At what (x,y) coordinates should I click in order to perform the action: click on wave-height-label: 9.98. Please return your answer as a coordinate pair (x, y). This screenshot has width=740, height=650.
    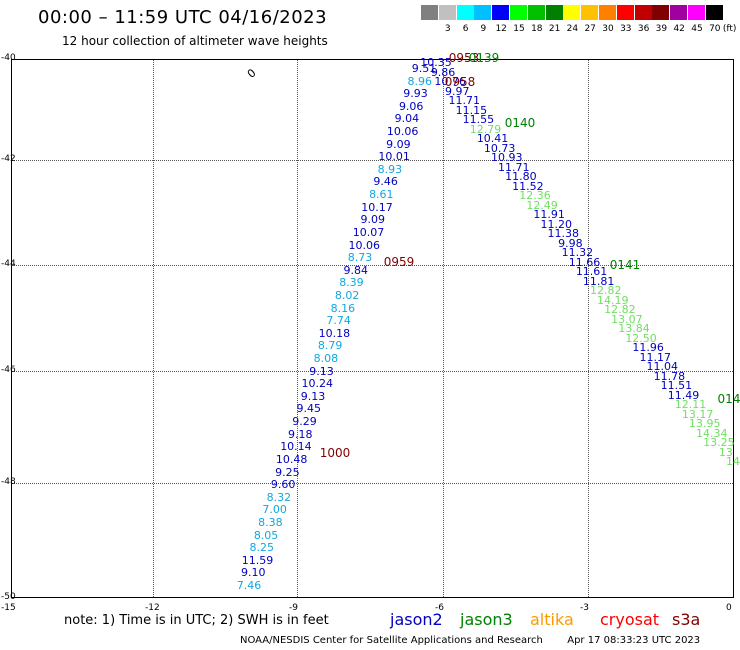
    Looking at the image, I should click on (570, 243).